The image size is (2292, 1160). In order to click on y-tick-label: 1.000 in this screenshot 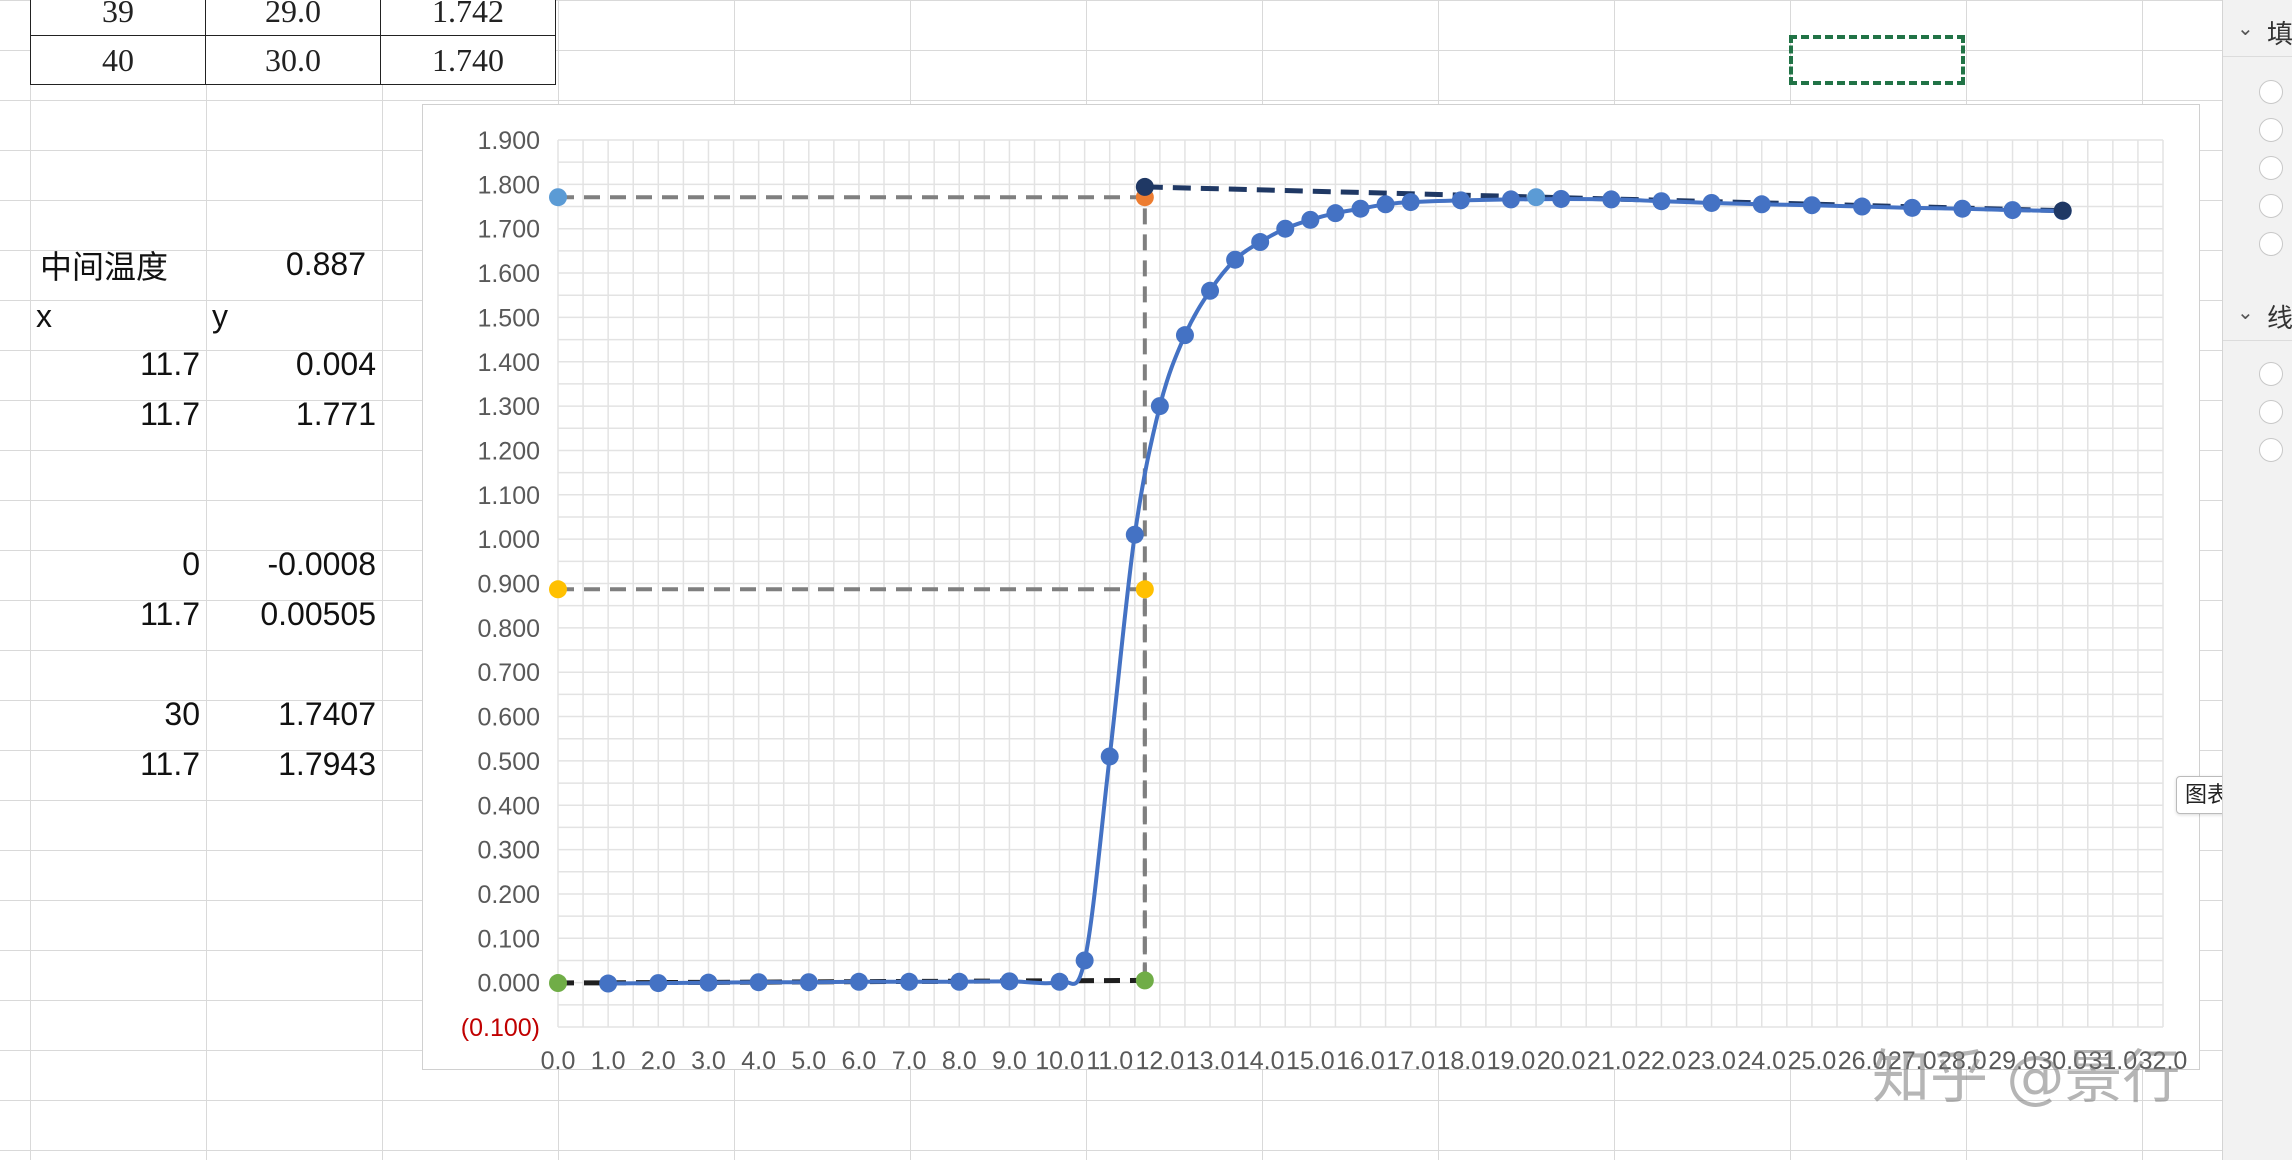, I will do `click(508, 540)`.